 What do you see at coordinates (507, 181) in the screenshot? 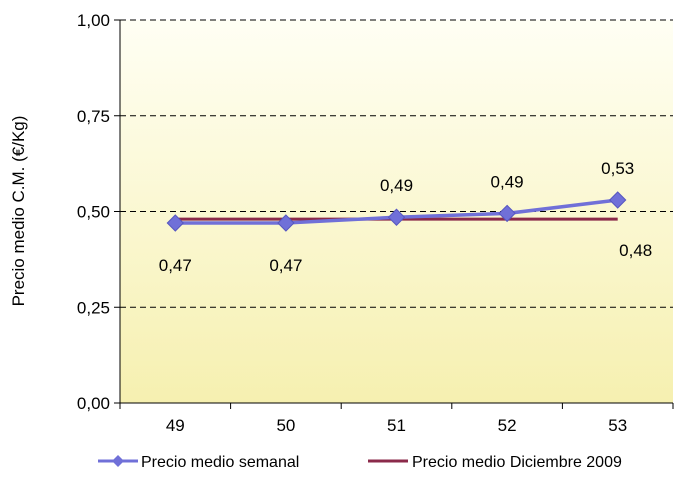
I see `data-label-3: 0,49` at bounding box center [507, 181].